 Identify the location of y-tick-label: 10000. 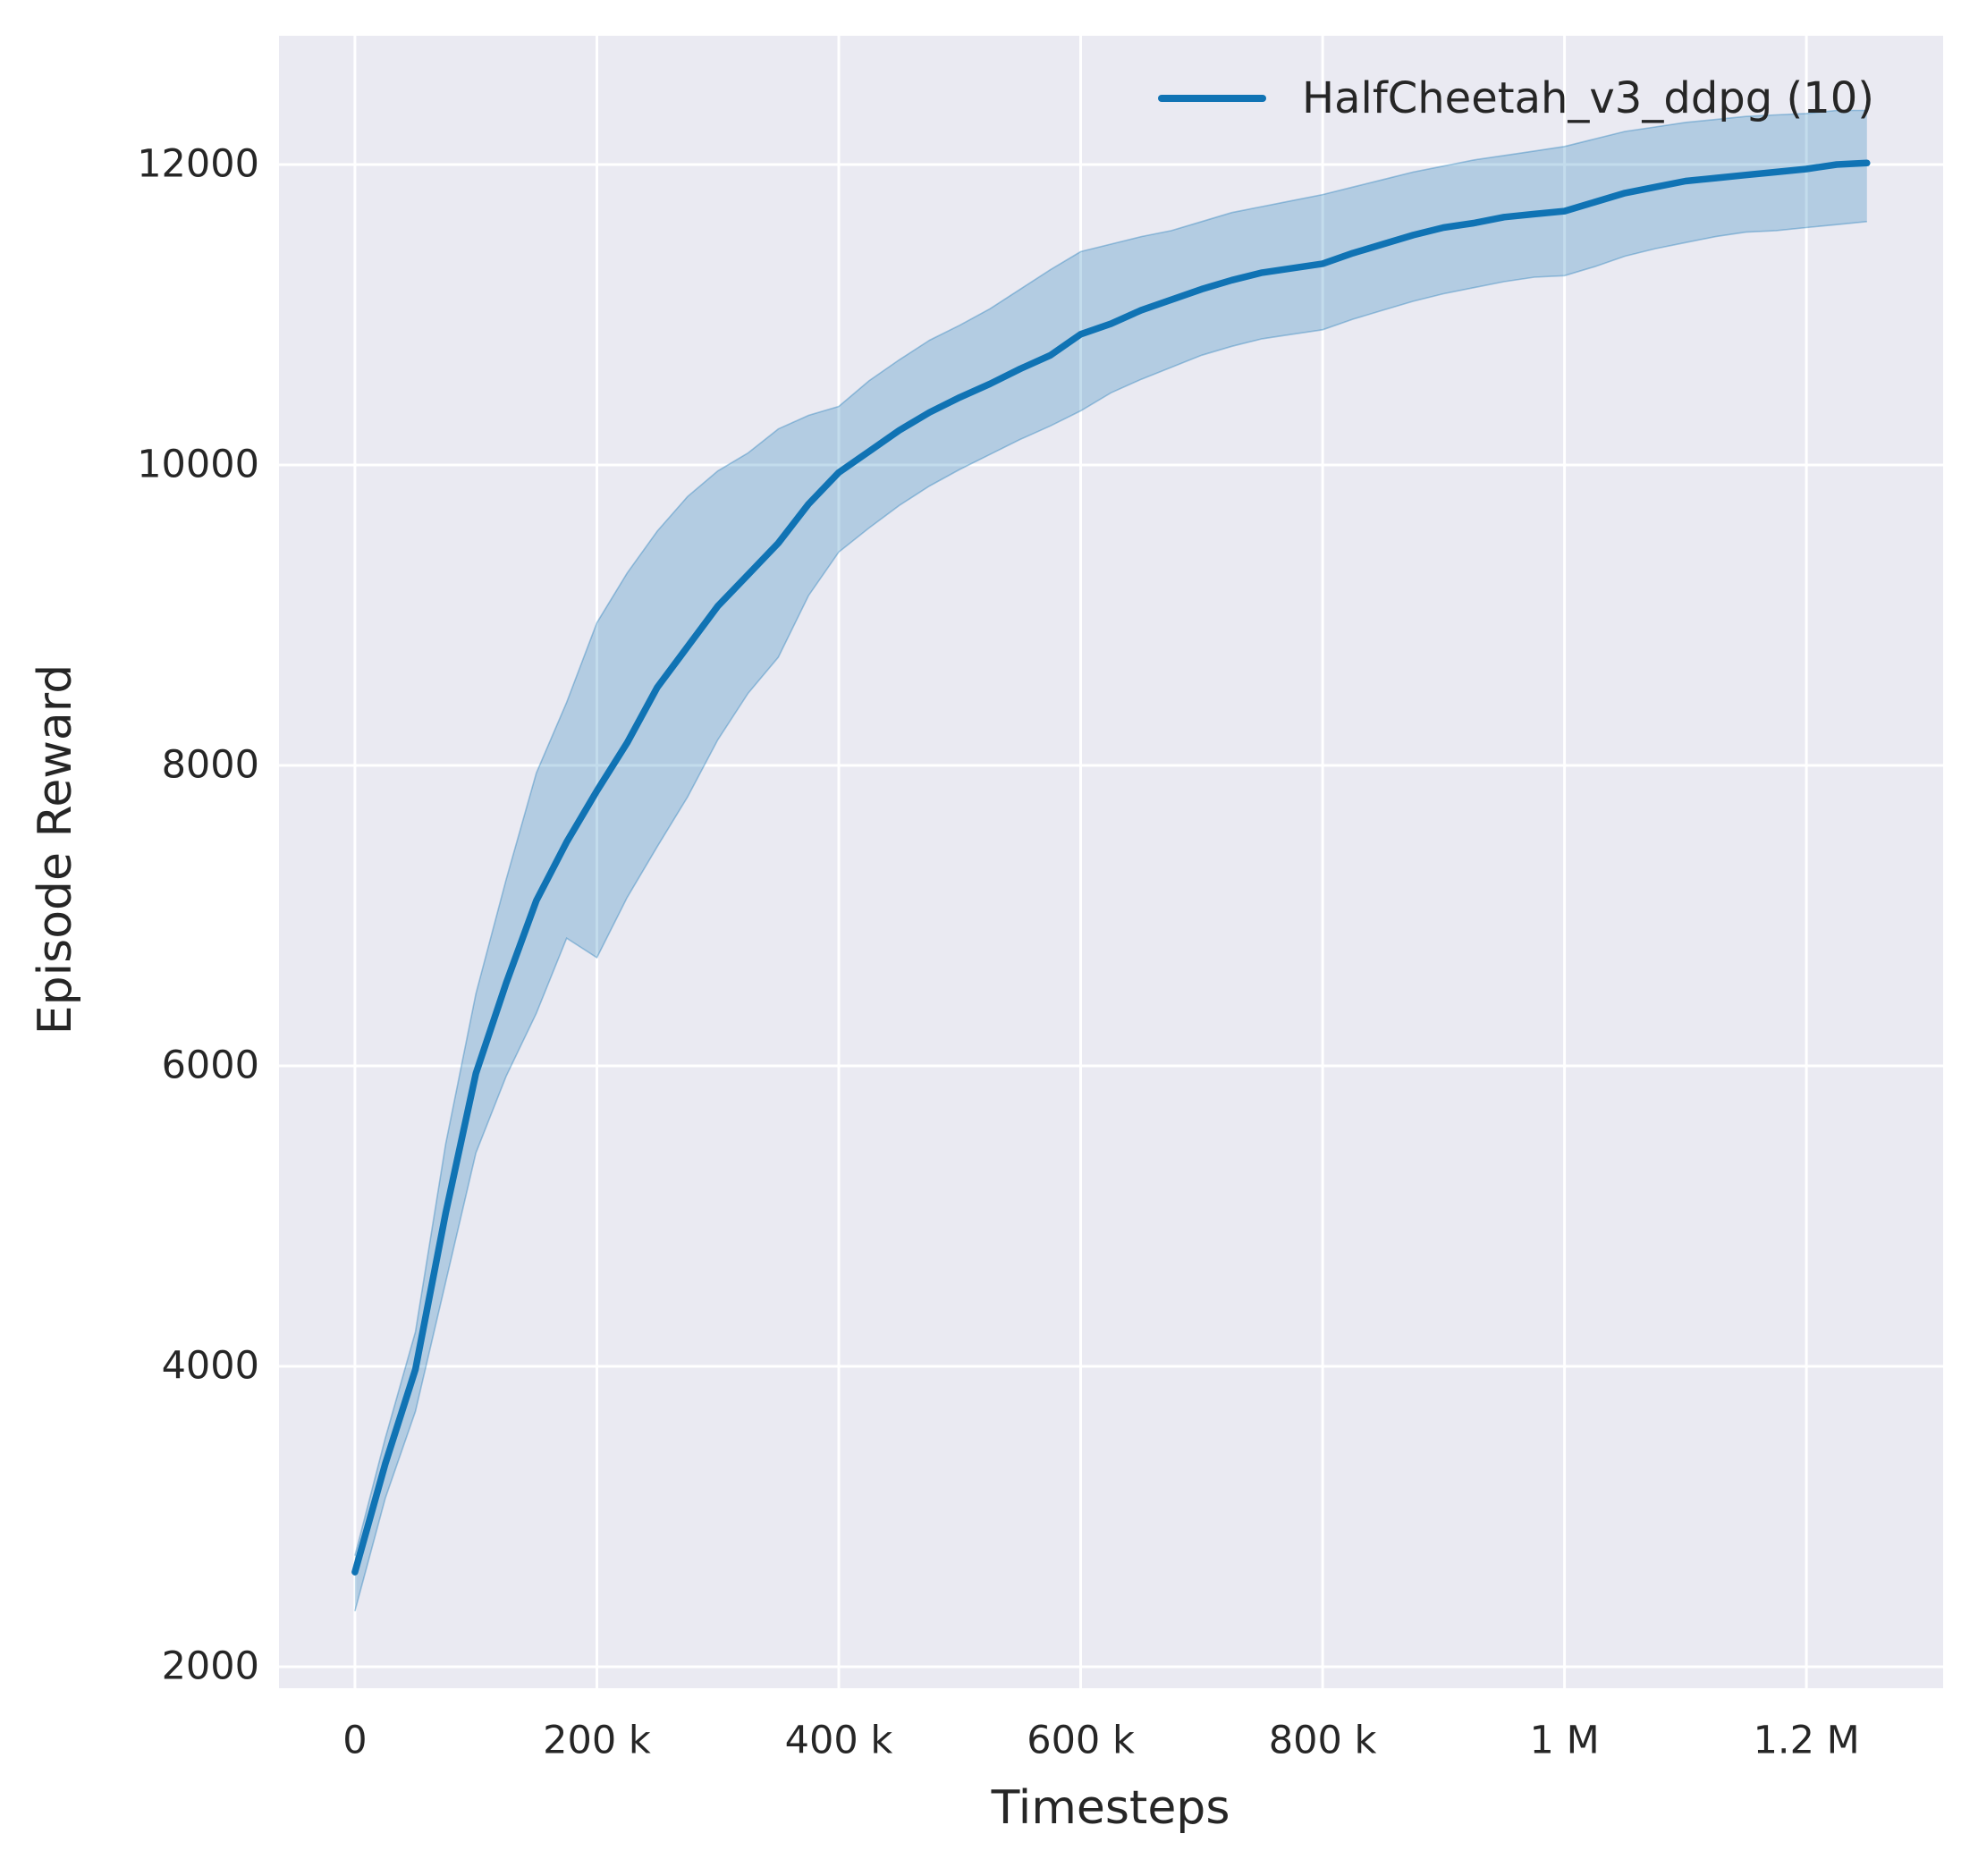
(198, 465).